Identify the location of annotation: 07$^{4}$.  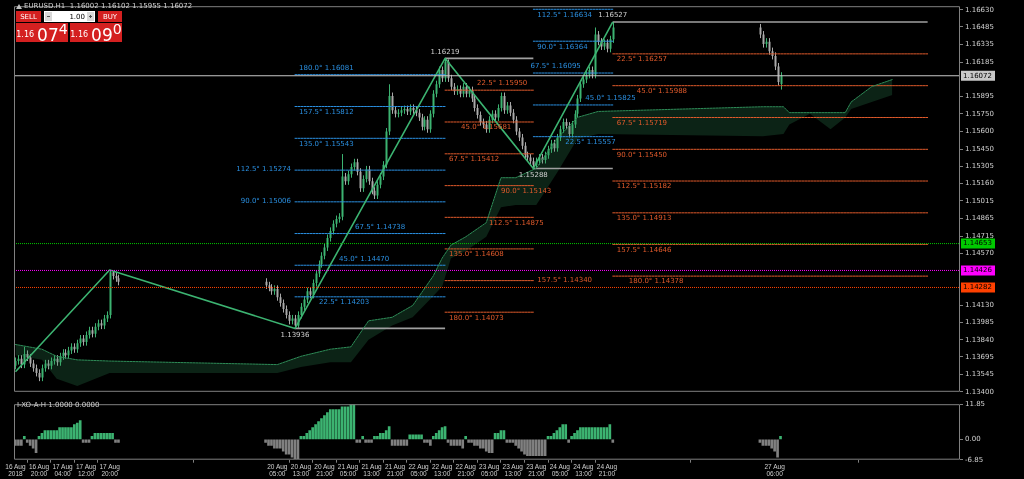
(52, 33).